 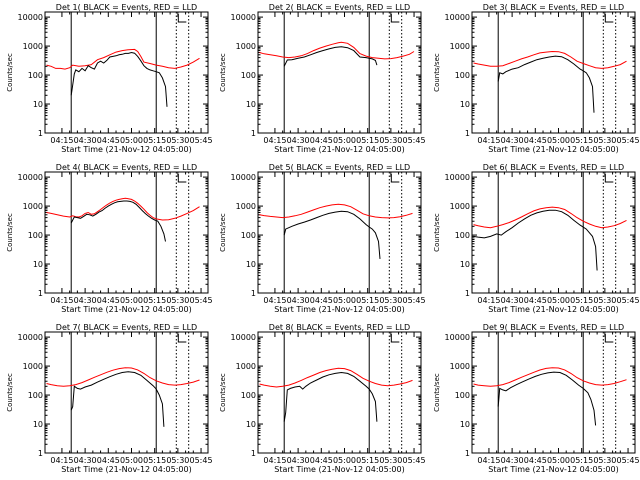 I want to click on panel-title: Det 7( BLACK = Events, RED = LLD, so click(x=126, y=327).